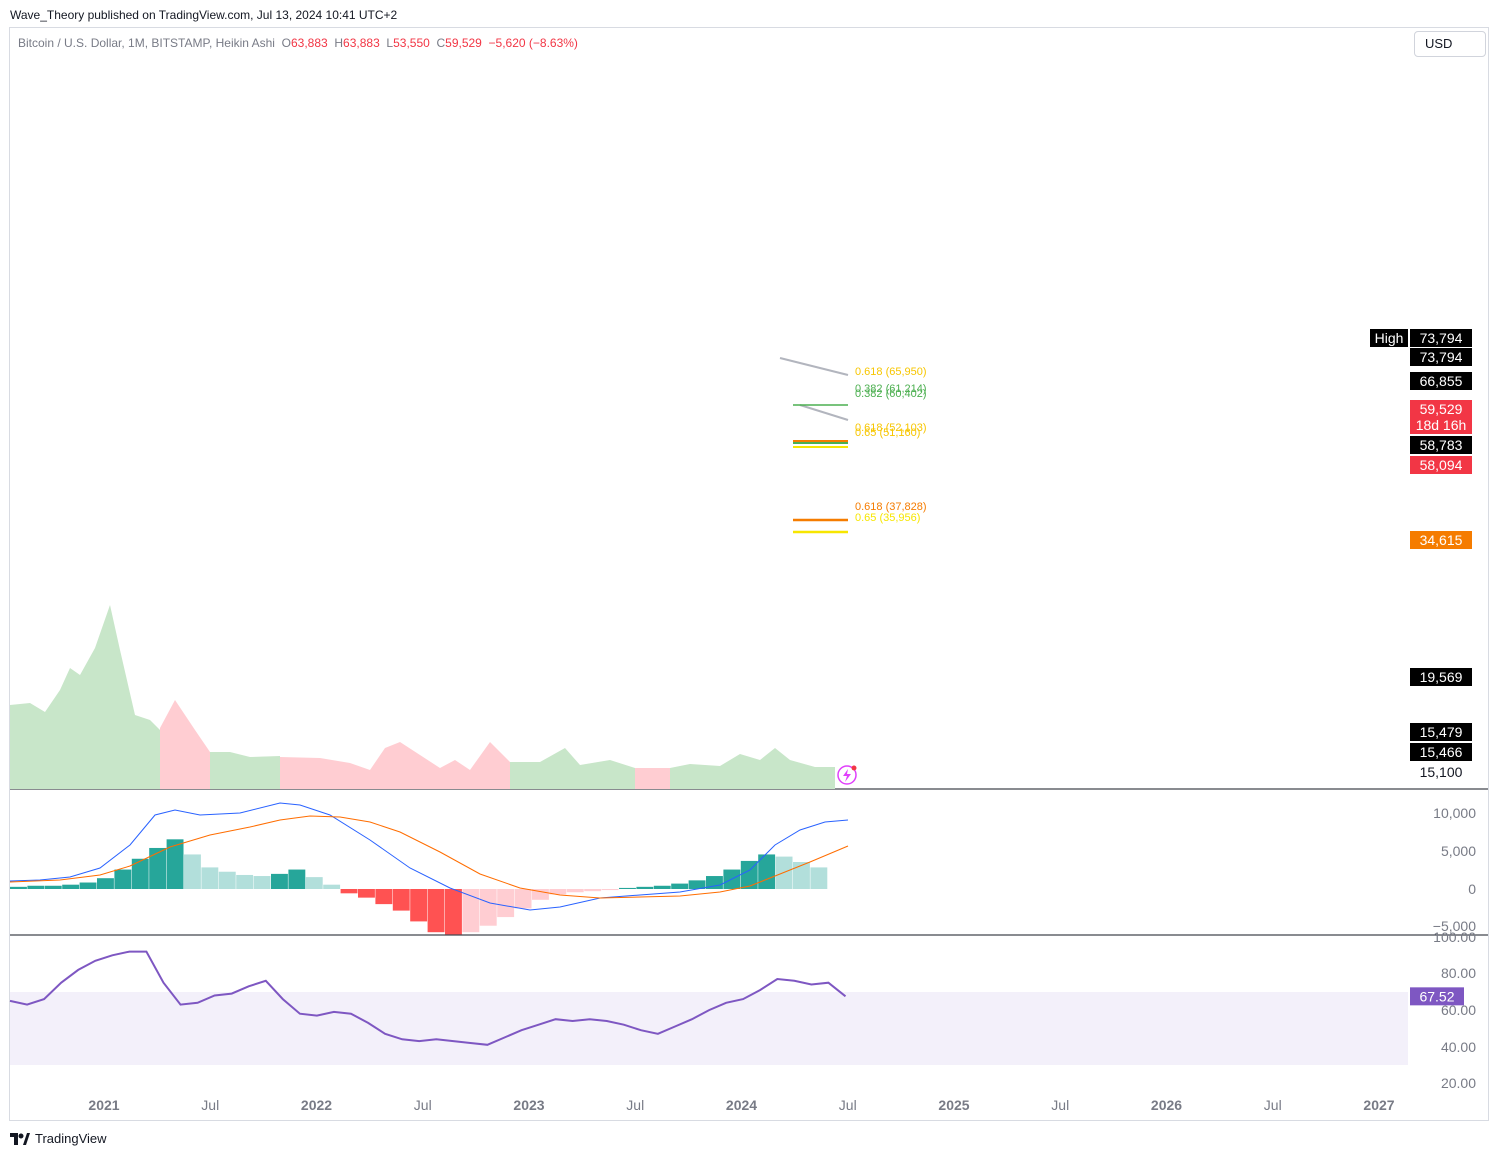  I want to click on price-label-title: High, so click(1389, 338).